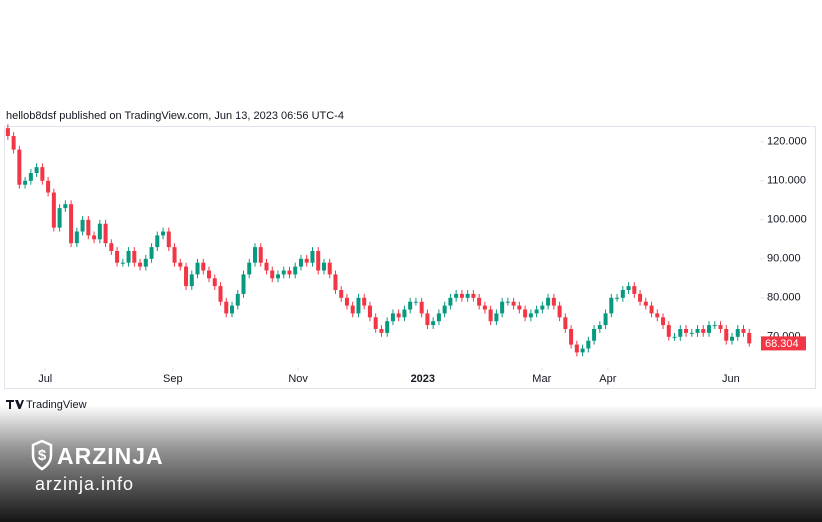 This screenshot has height=522, width=822. Describe the element at coordinates (787, 142) in the screenshot. I see `y-tick-label: 120.000` at that location.